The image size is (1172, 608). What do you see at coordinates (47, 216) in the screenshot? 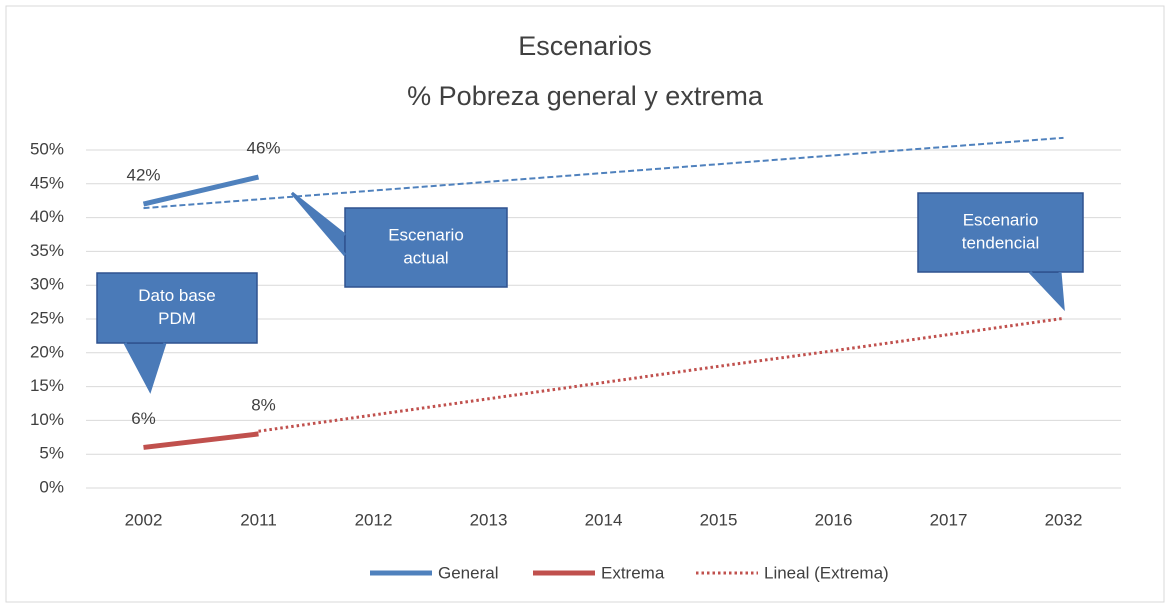
I see `y-tick-label: 40%` at bounding box center [47, 216].